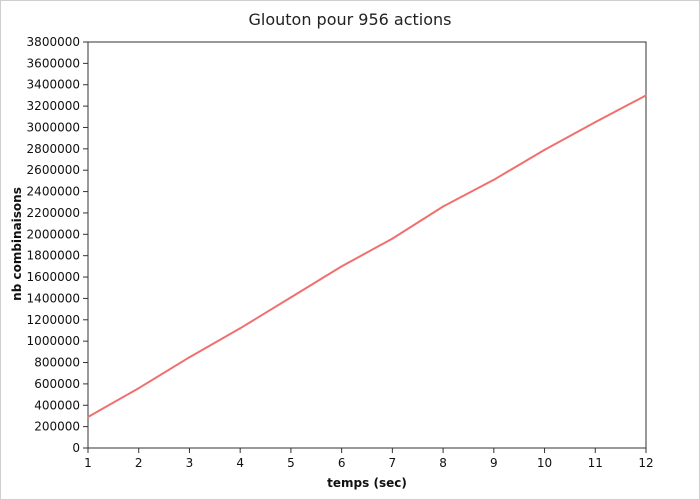 This screenshot has height=500, width=700. I want to click on y-tick-label: 3200000, so click(53, 106).